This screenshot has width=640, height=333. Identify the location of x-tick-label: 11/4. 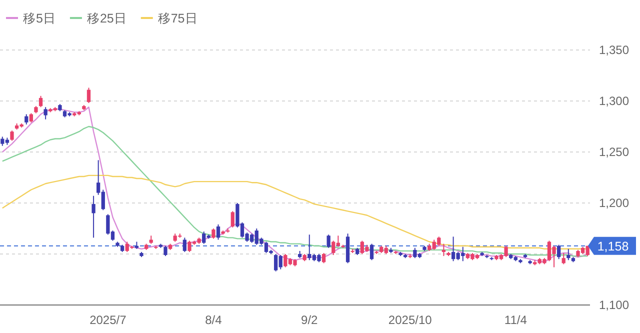
(516, 320).